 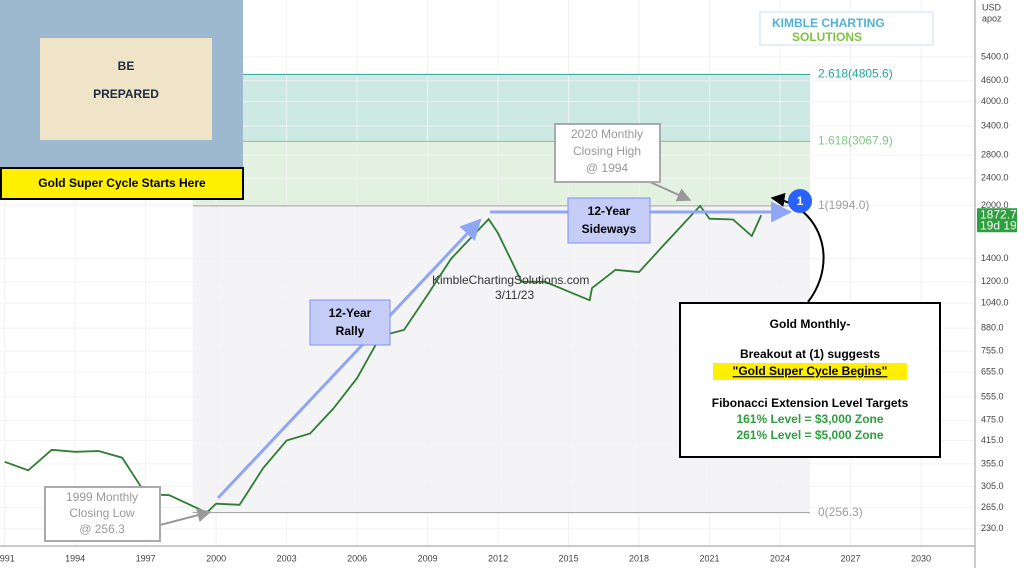 I want to click on y-tick-label: 230.0, so click(x=992, y=528).